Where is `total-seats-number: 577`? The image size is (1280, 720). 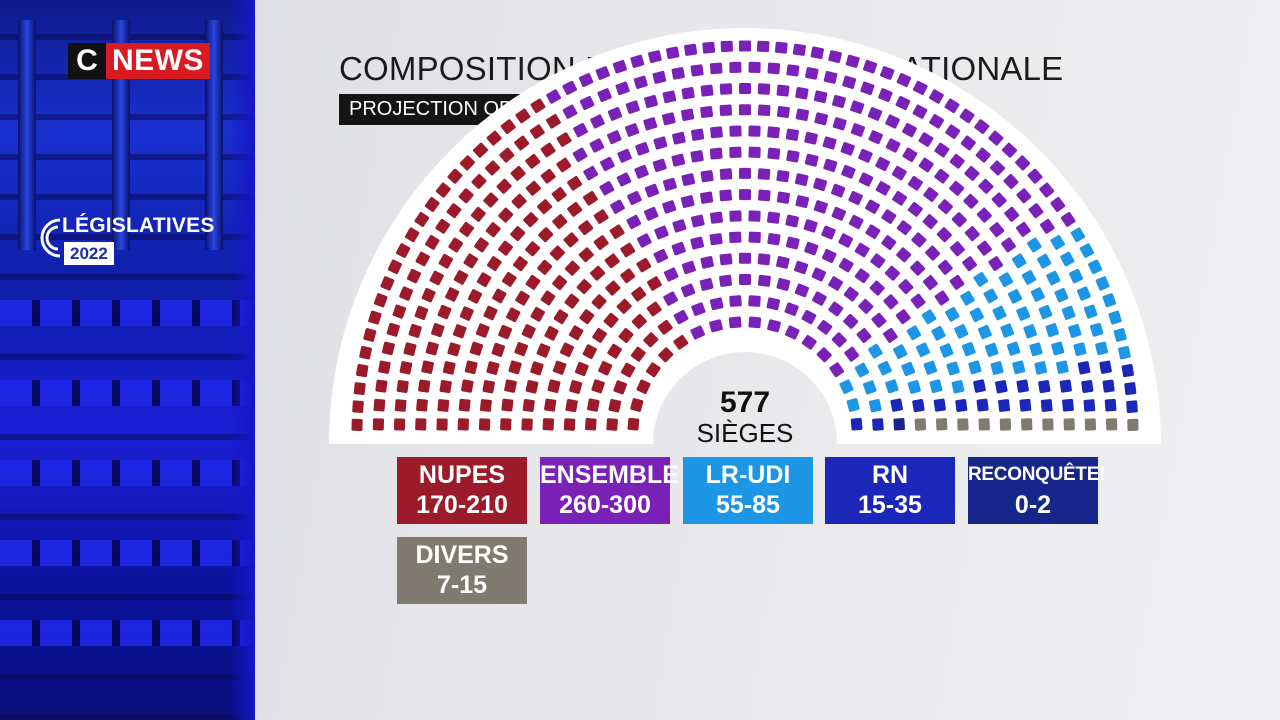 total-seats-number: 577 is located at coordinates (745, 402).